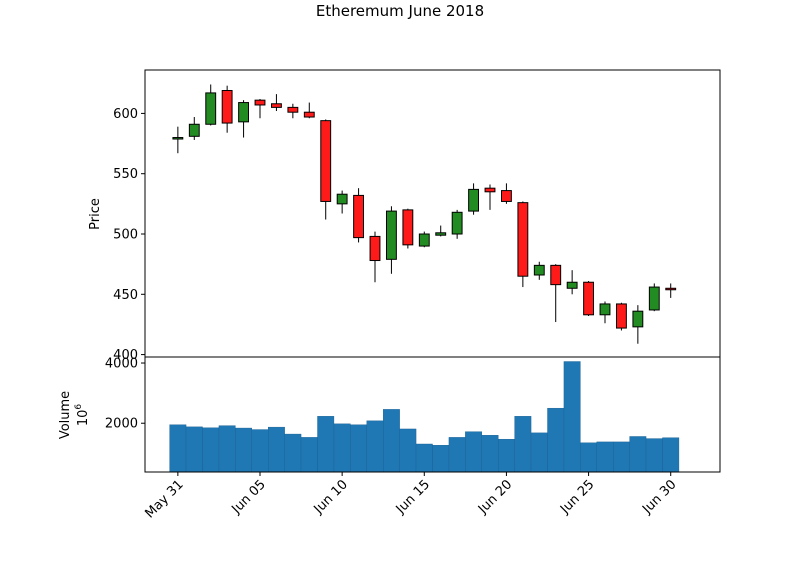 Image resolution: width=800 pixels, height=575 pixels. What do you see at coordinates (125, 174) in the screenshot?
I see `price-tick-label: 550` at bounding box center [125, 174].